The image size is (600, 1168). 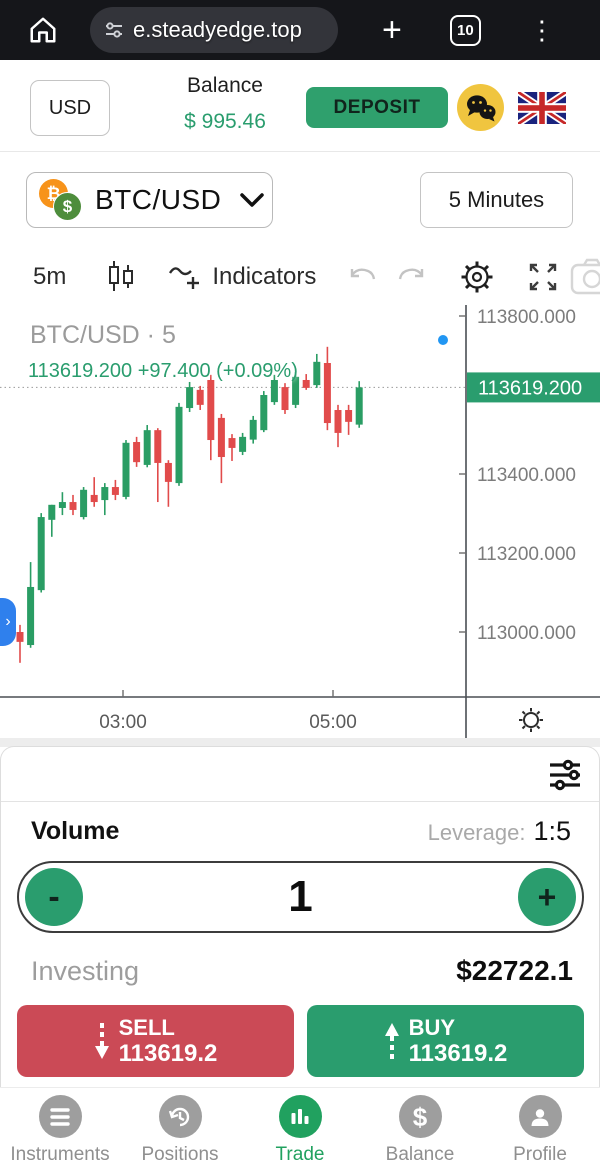 I want to click on nav-item-trade: Trade, so click(x=300, y=1128).